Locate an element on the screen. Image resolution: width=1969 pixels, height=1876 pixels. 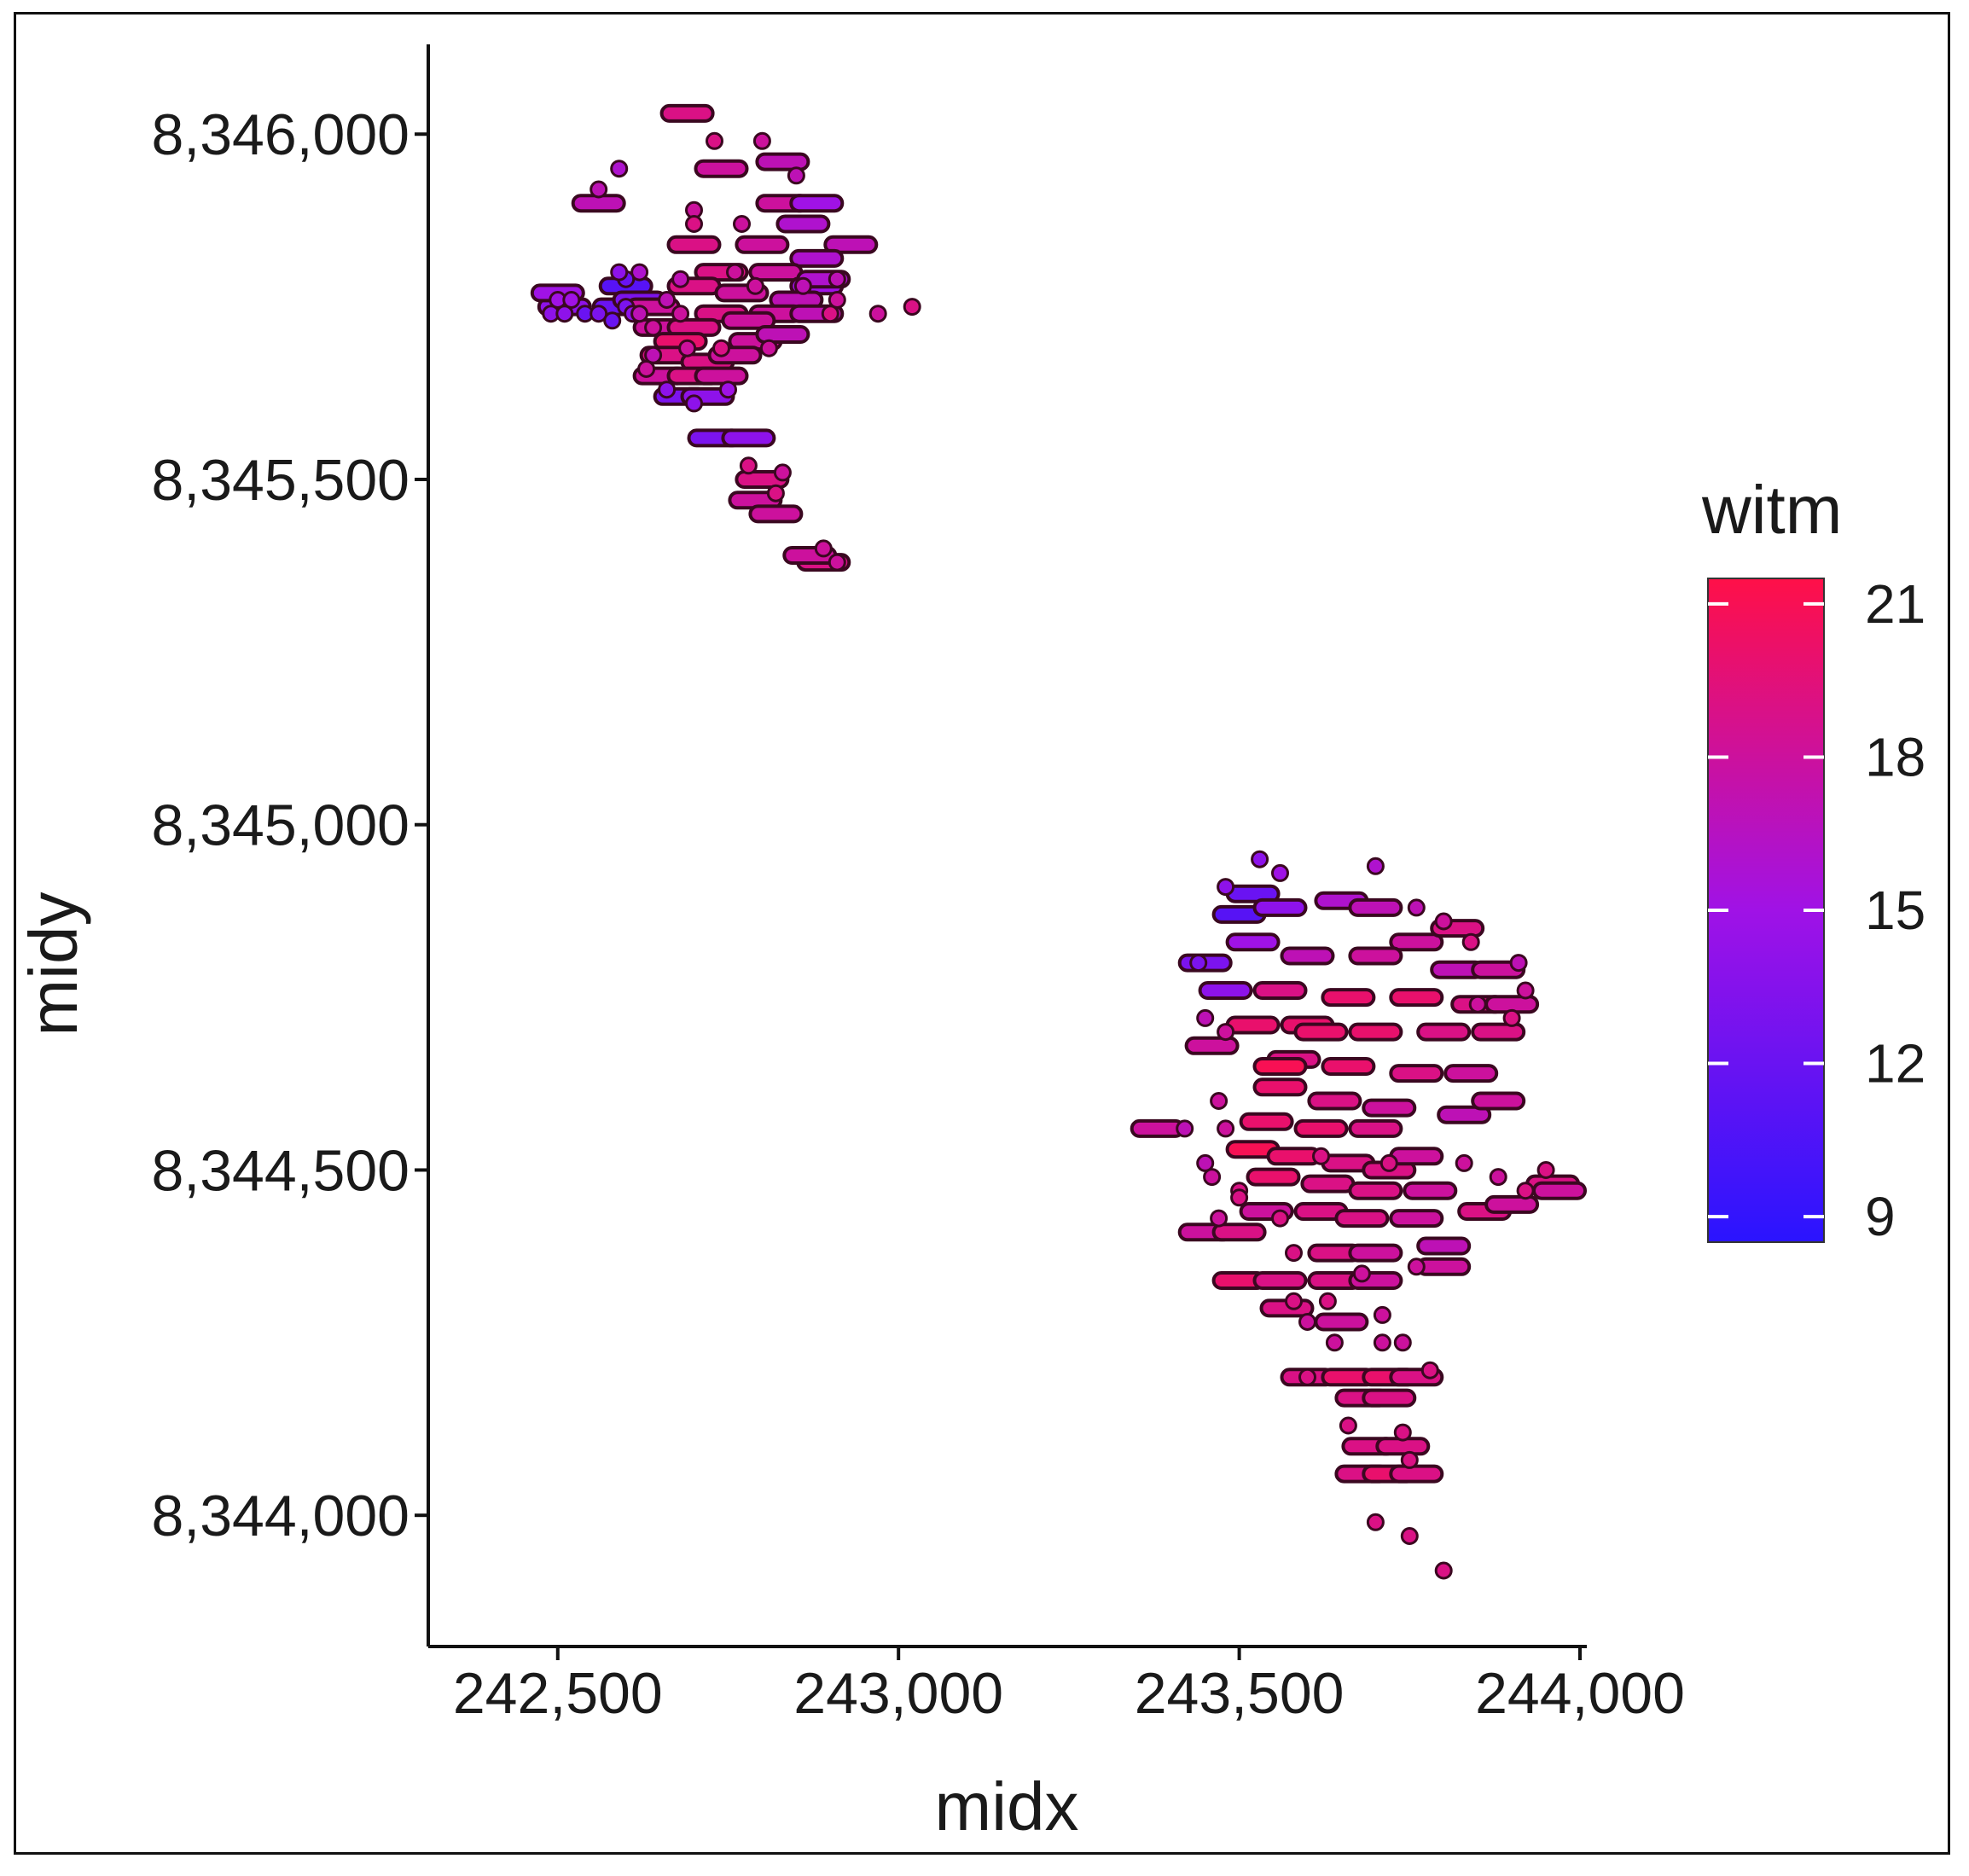
y-tick-label: 8,344,000 is located at coordinates (280, 1516).